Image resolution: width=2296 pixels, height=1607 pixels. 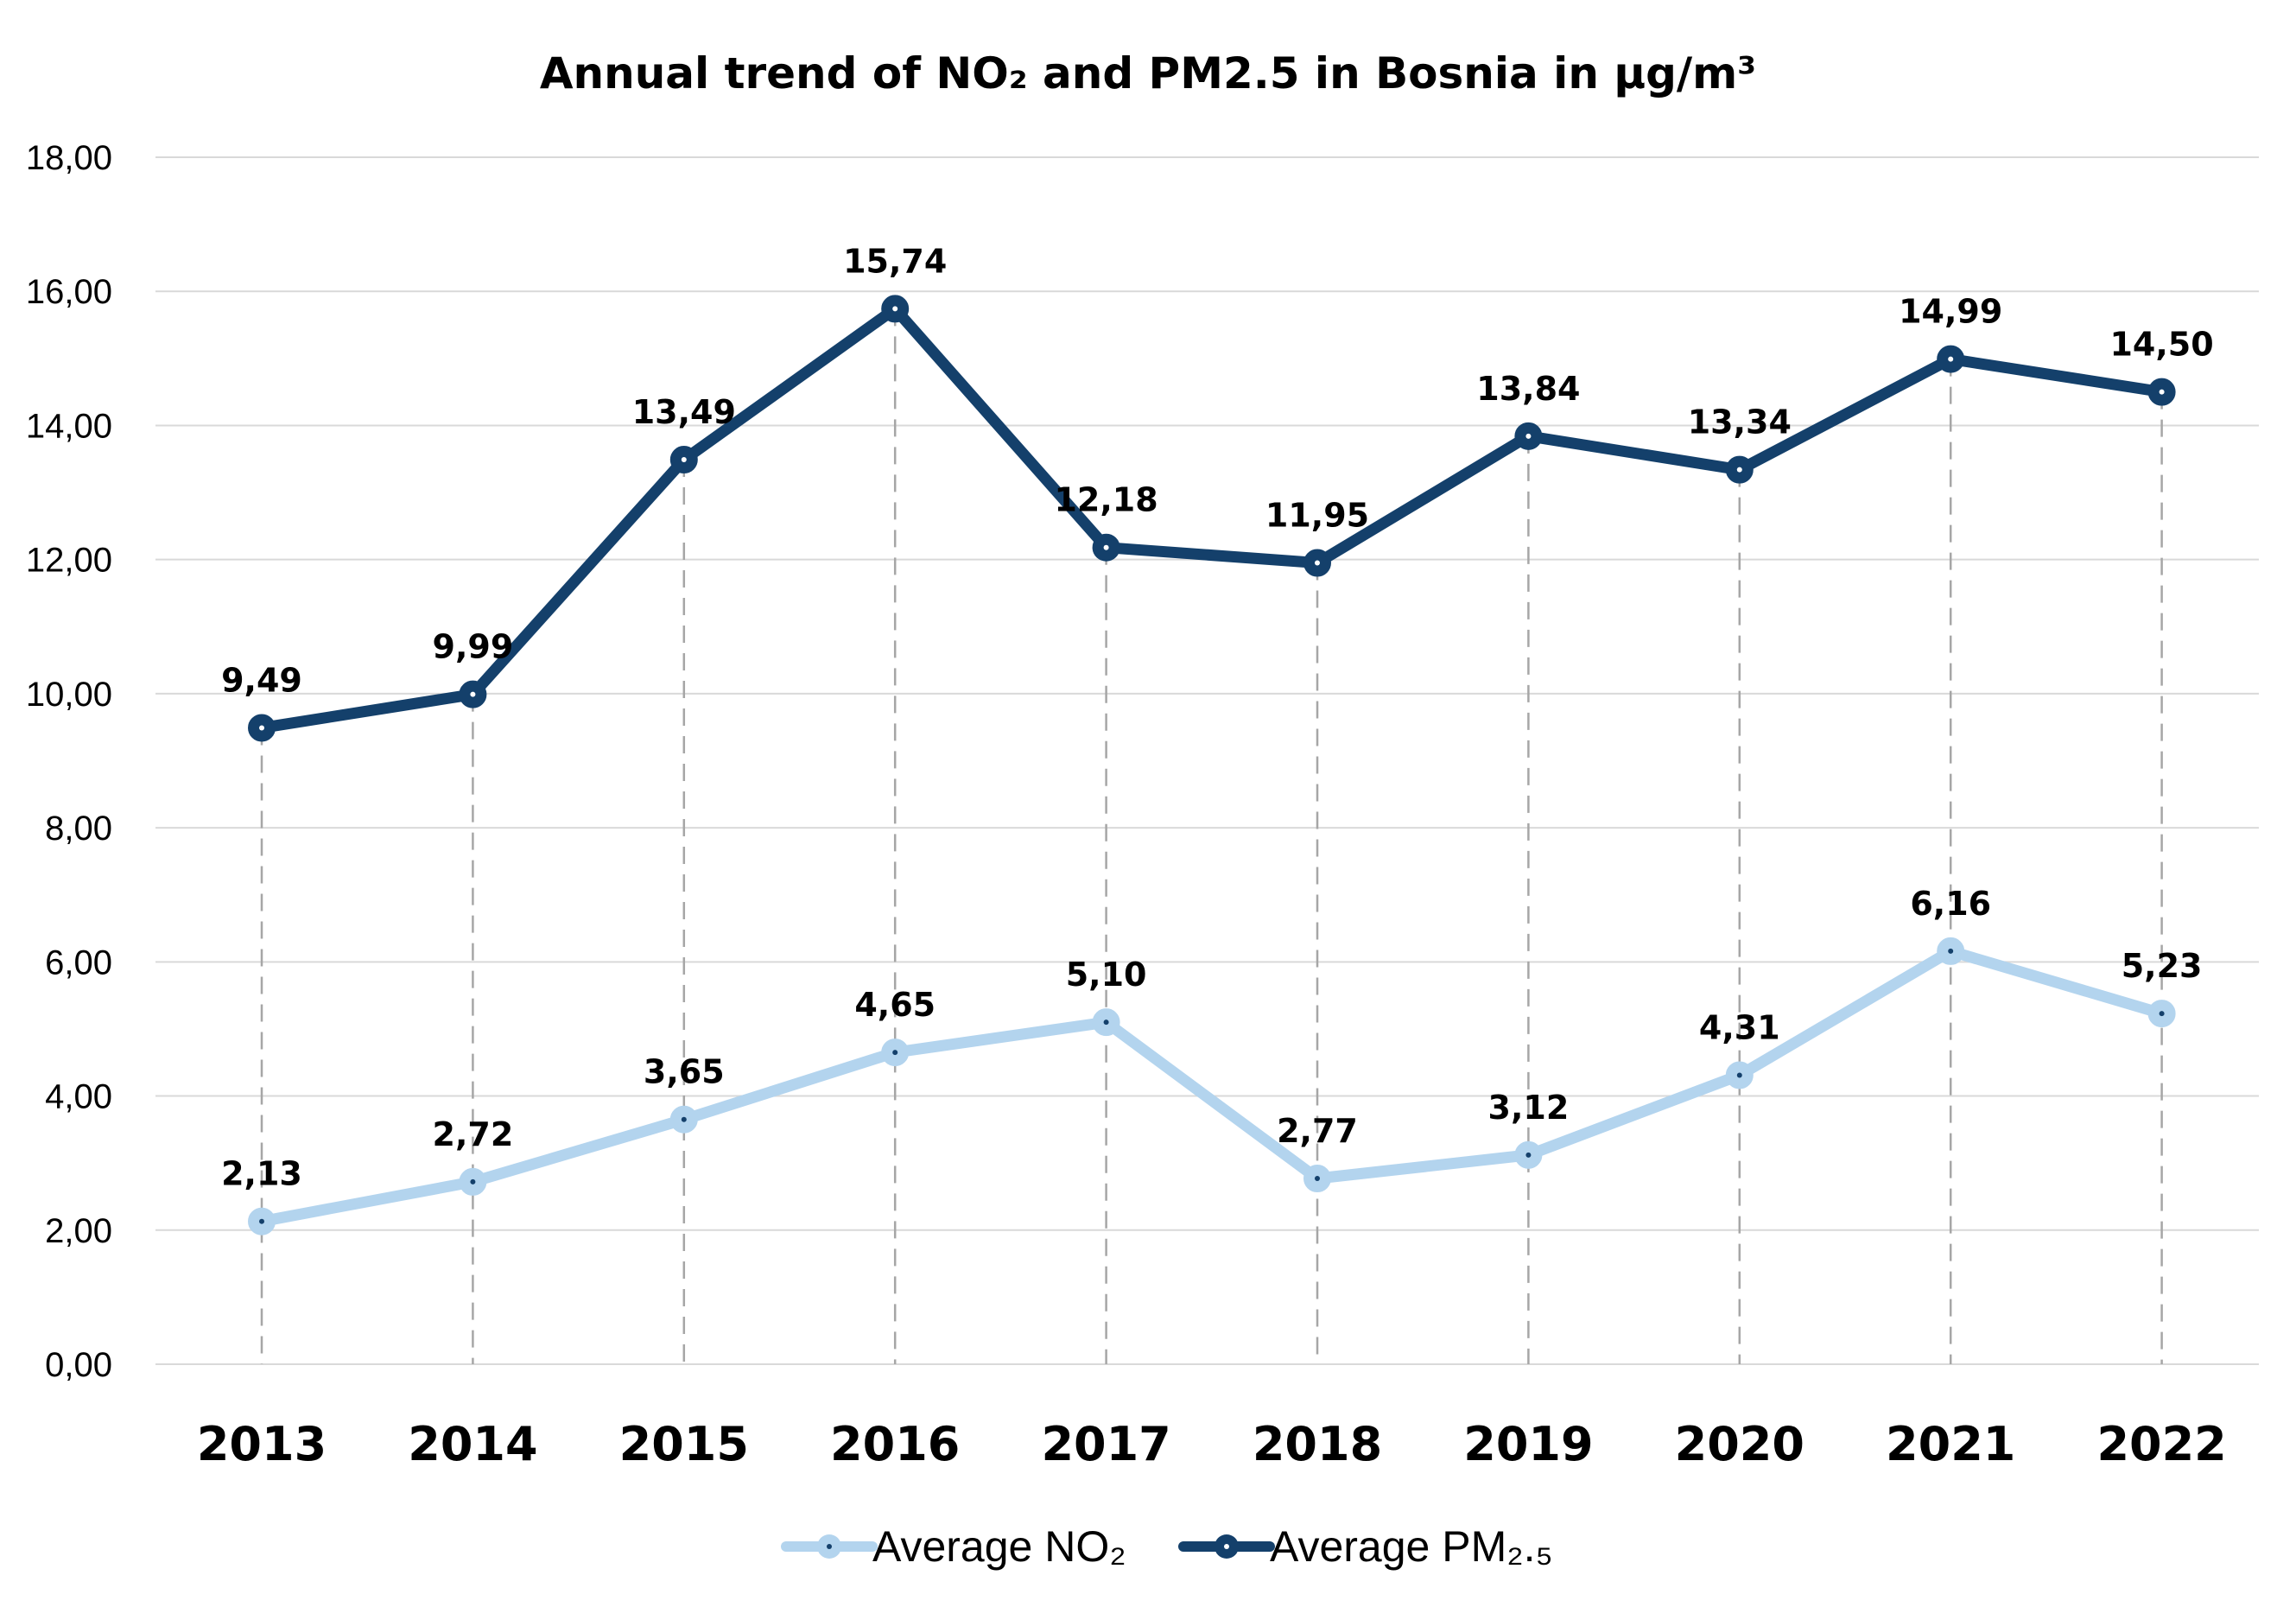 I want to click on data-label: 13,49, so click(x=684, y=412).